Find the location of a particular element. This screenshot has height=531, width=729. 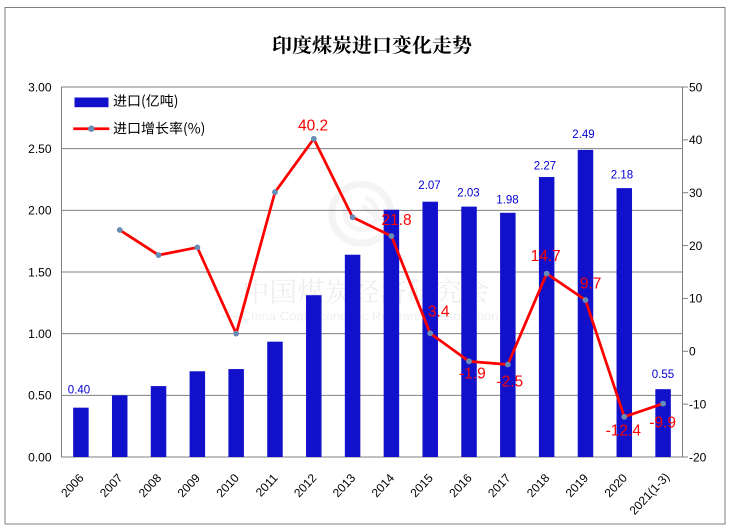

svg-text: 2.27 is located at coordinates (545, 167).